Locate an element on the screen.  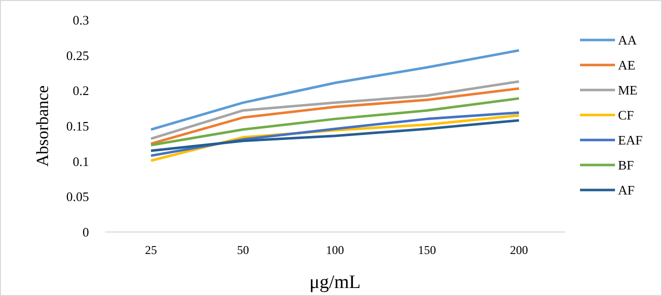
legend-label: AE is located at coordinates (627, 65).